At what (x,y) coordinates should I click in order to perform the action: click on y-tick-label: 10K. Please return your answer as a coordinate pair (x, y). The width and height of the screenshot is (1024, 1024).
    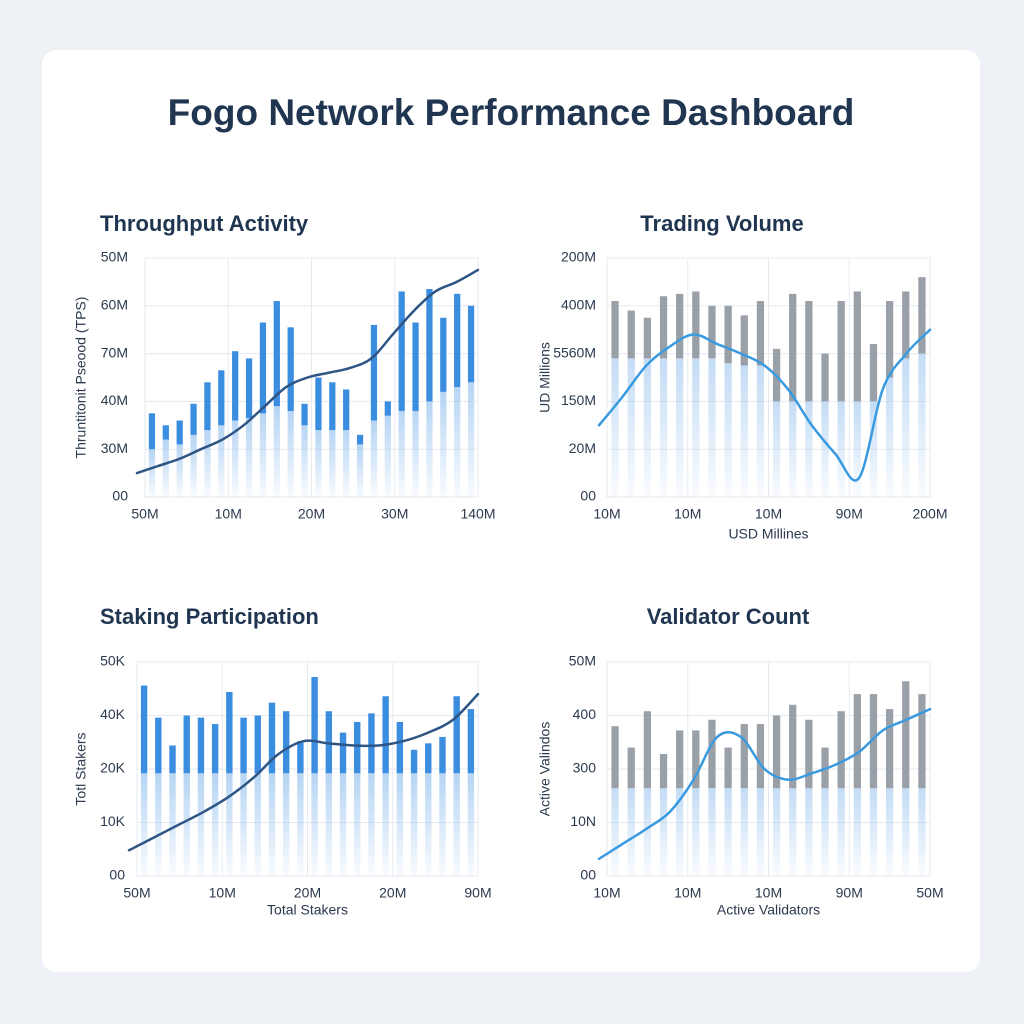
    Looking at the image, I should click on (113, 821).